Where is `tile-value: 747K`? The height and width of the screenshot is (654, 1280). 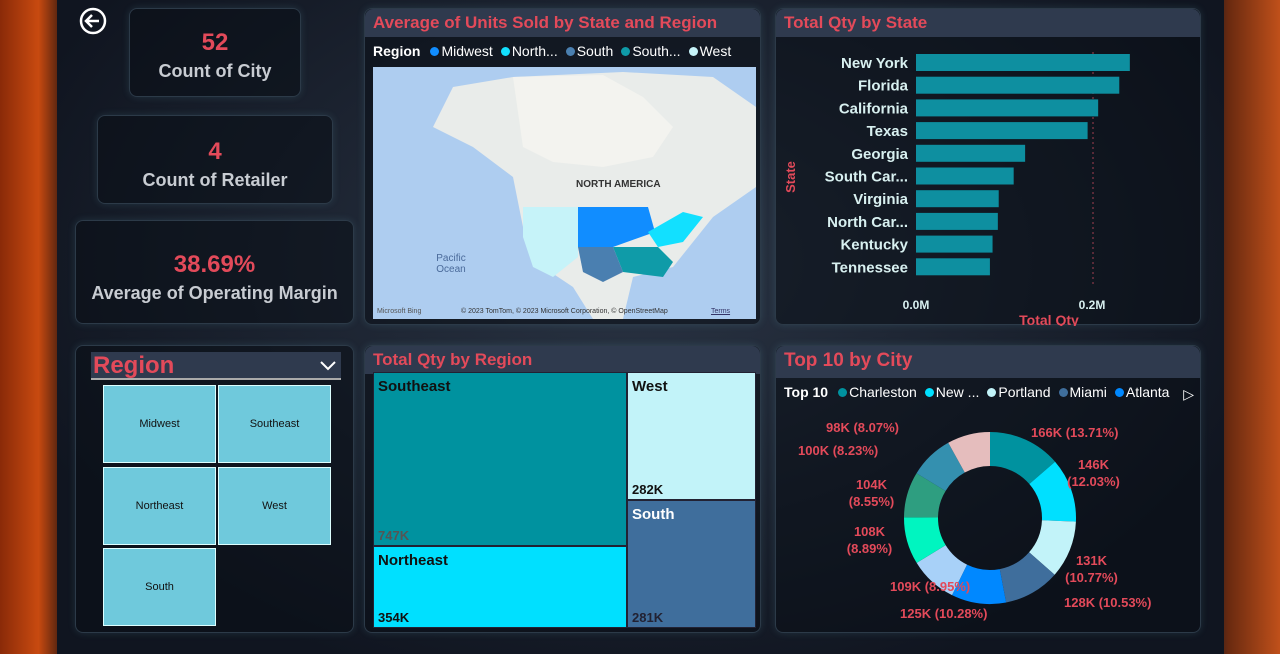 tile-value: 747K is located at coordinates (394, 535).